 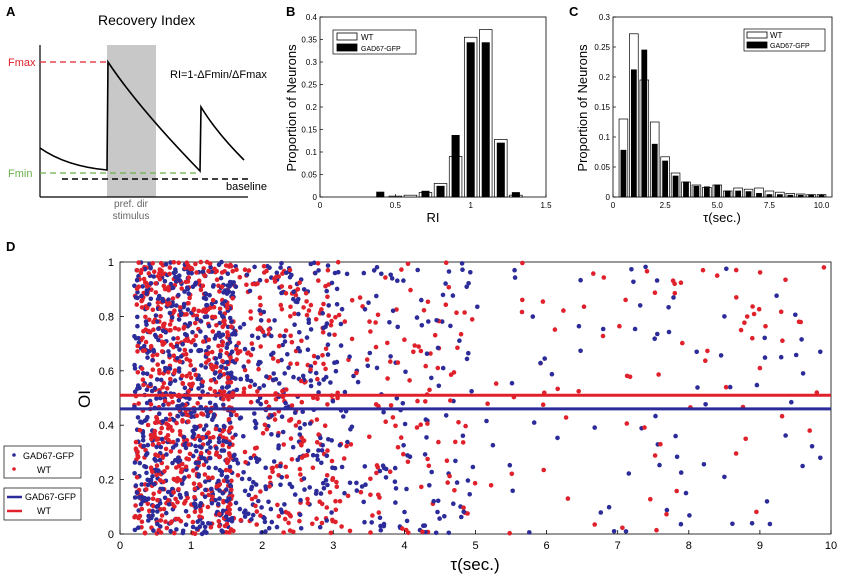 I want to click on panel-b-y-tick-label: 0.35, so click(x=309, y=40).